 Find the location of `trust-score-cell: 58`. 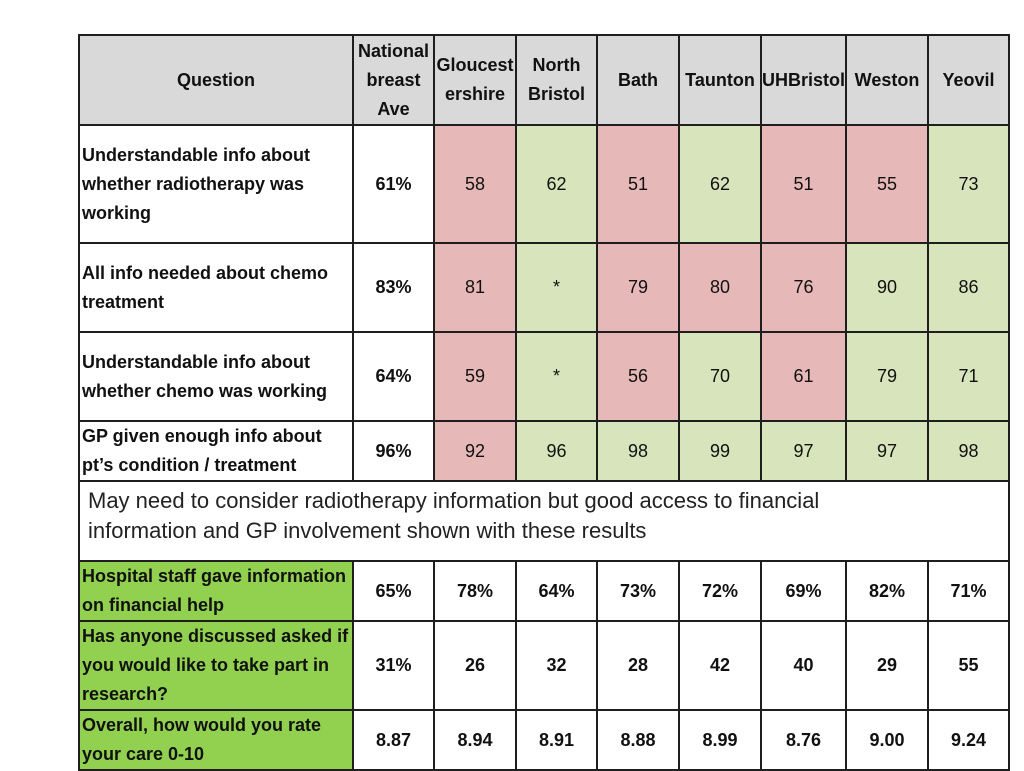

trust-score-cell: 58 is located at coordinates (475, 184).